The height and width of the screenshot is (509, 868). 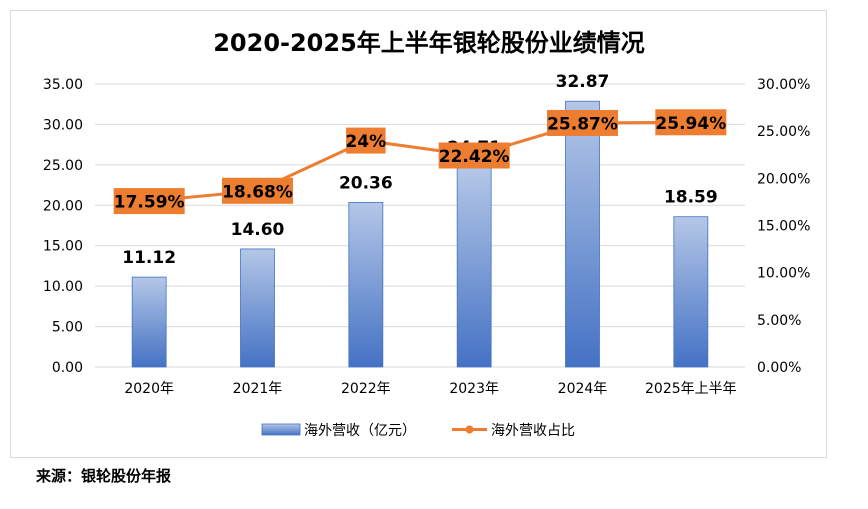 I want to click on line-point-label-text: 25.87%, so click(x=582, y=124).